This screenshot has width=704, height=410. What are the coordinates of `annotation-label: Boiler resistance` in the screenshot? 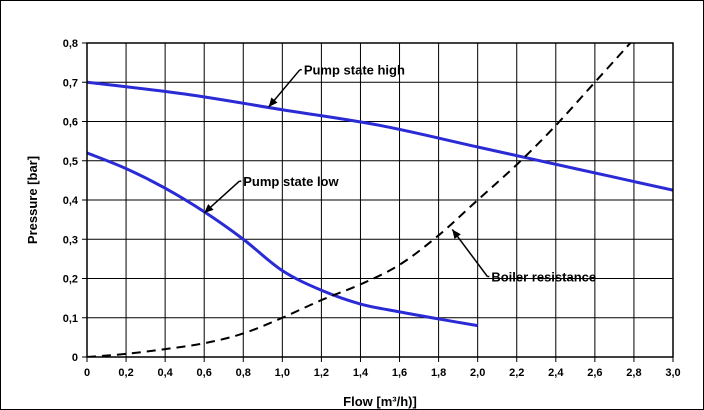 It's located at (543, 277).